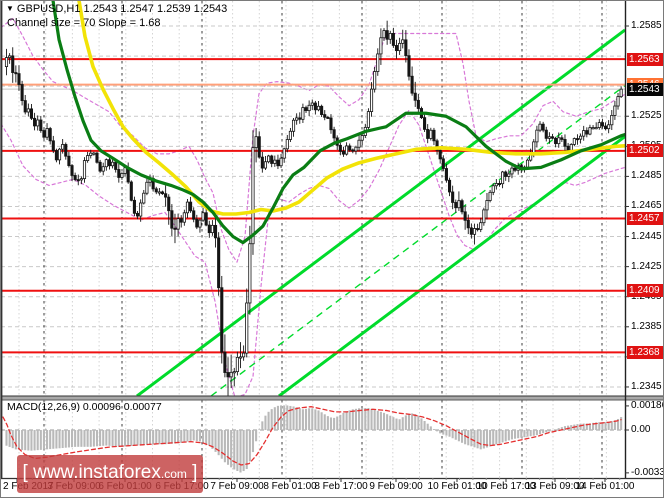 The width and height of the screenshot is (664, 498). Describe the element at coordinates (91, 472) in the screenshot. I see `watermark-text: [ www.instaforex` at that location.